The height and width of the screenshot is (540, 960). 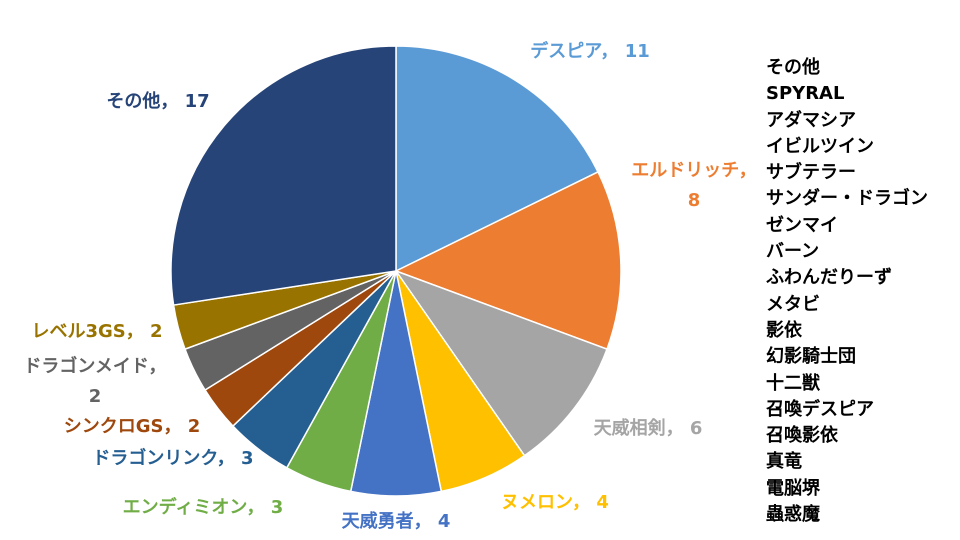 What do you see at coordinates (132, 426) in the screenshot?
I see `slice-data-label: シンクロGS， 2` at bounding box center [132, 426].